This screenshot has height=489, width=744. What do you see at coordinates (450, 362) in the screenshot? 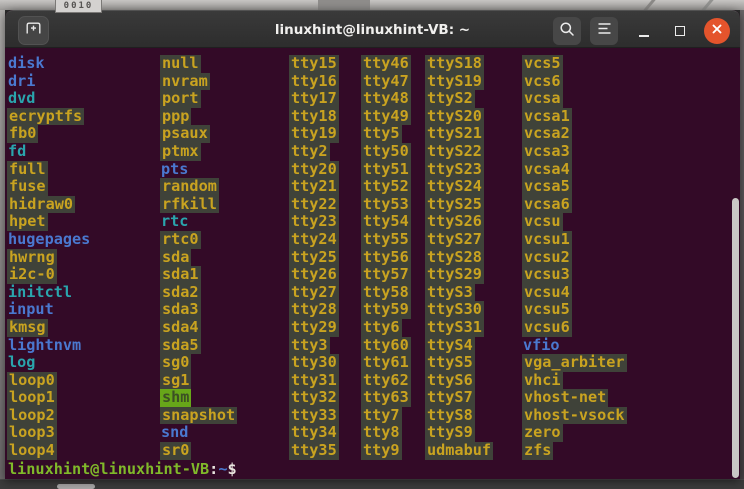
I see `file-entry: ttyS5` at bounding box center [450, 362].